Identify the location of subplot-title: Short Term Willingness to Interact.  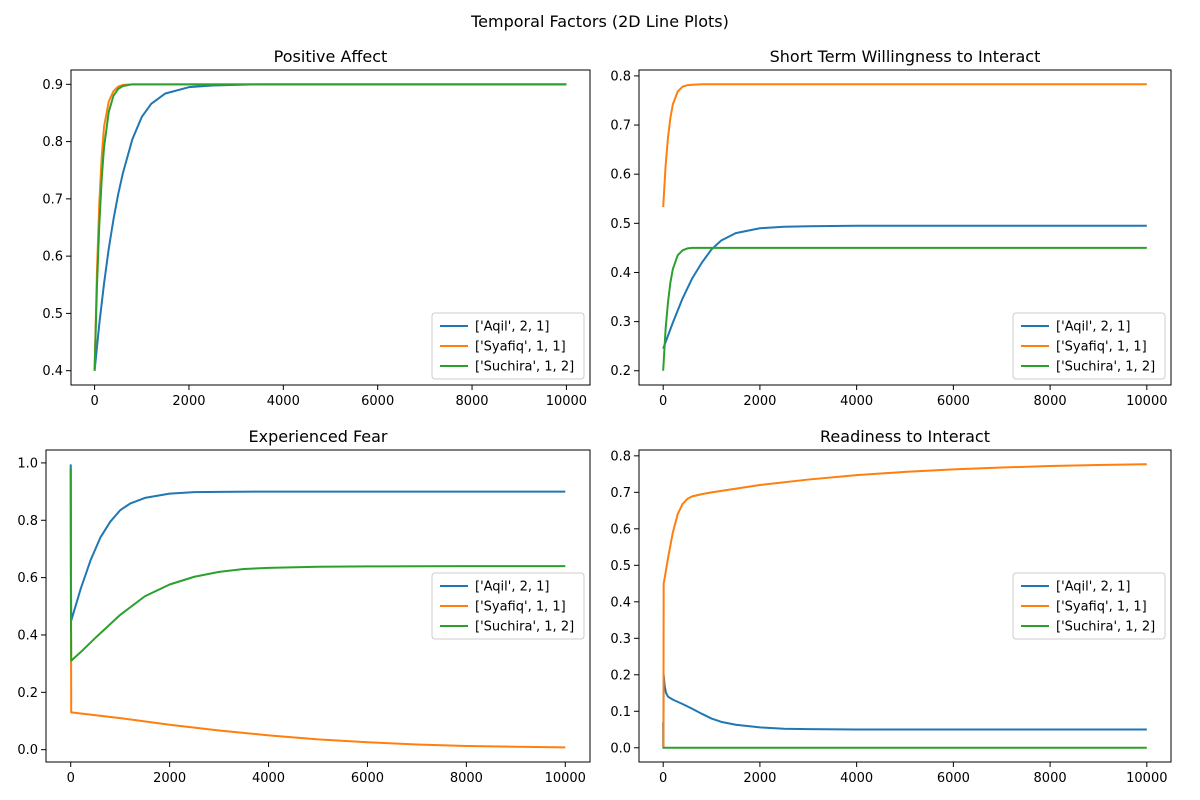
(905, 56).